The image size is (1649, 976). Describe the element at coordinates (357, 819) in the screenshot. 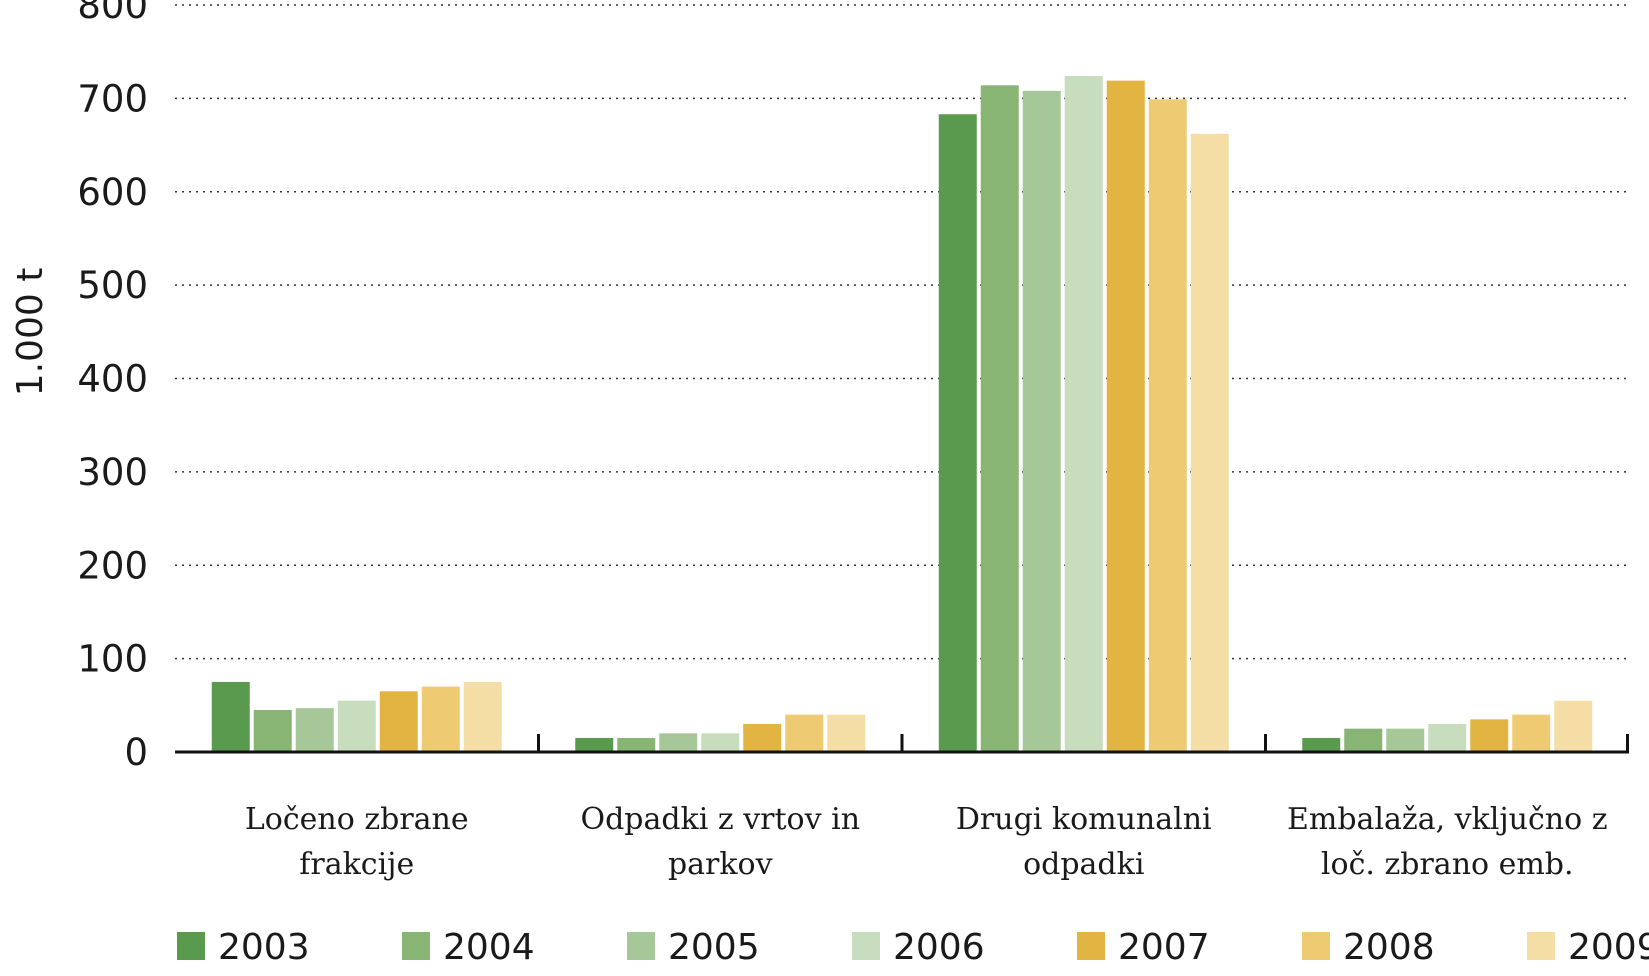

I see `category-label: Ločeno zbrane` at that location.